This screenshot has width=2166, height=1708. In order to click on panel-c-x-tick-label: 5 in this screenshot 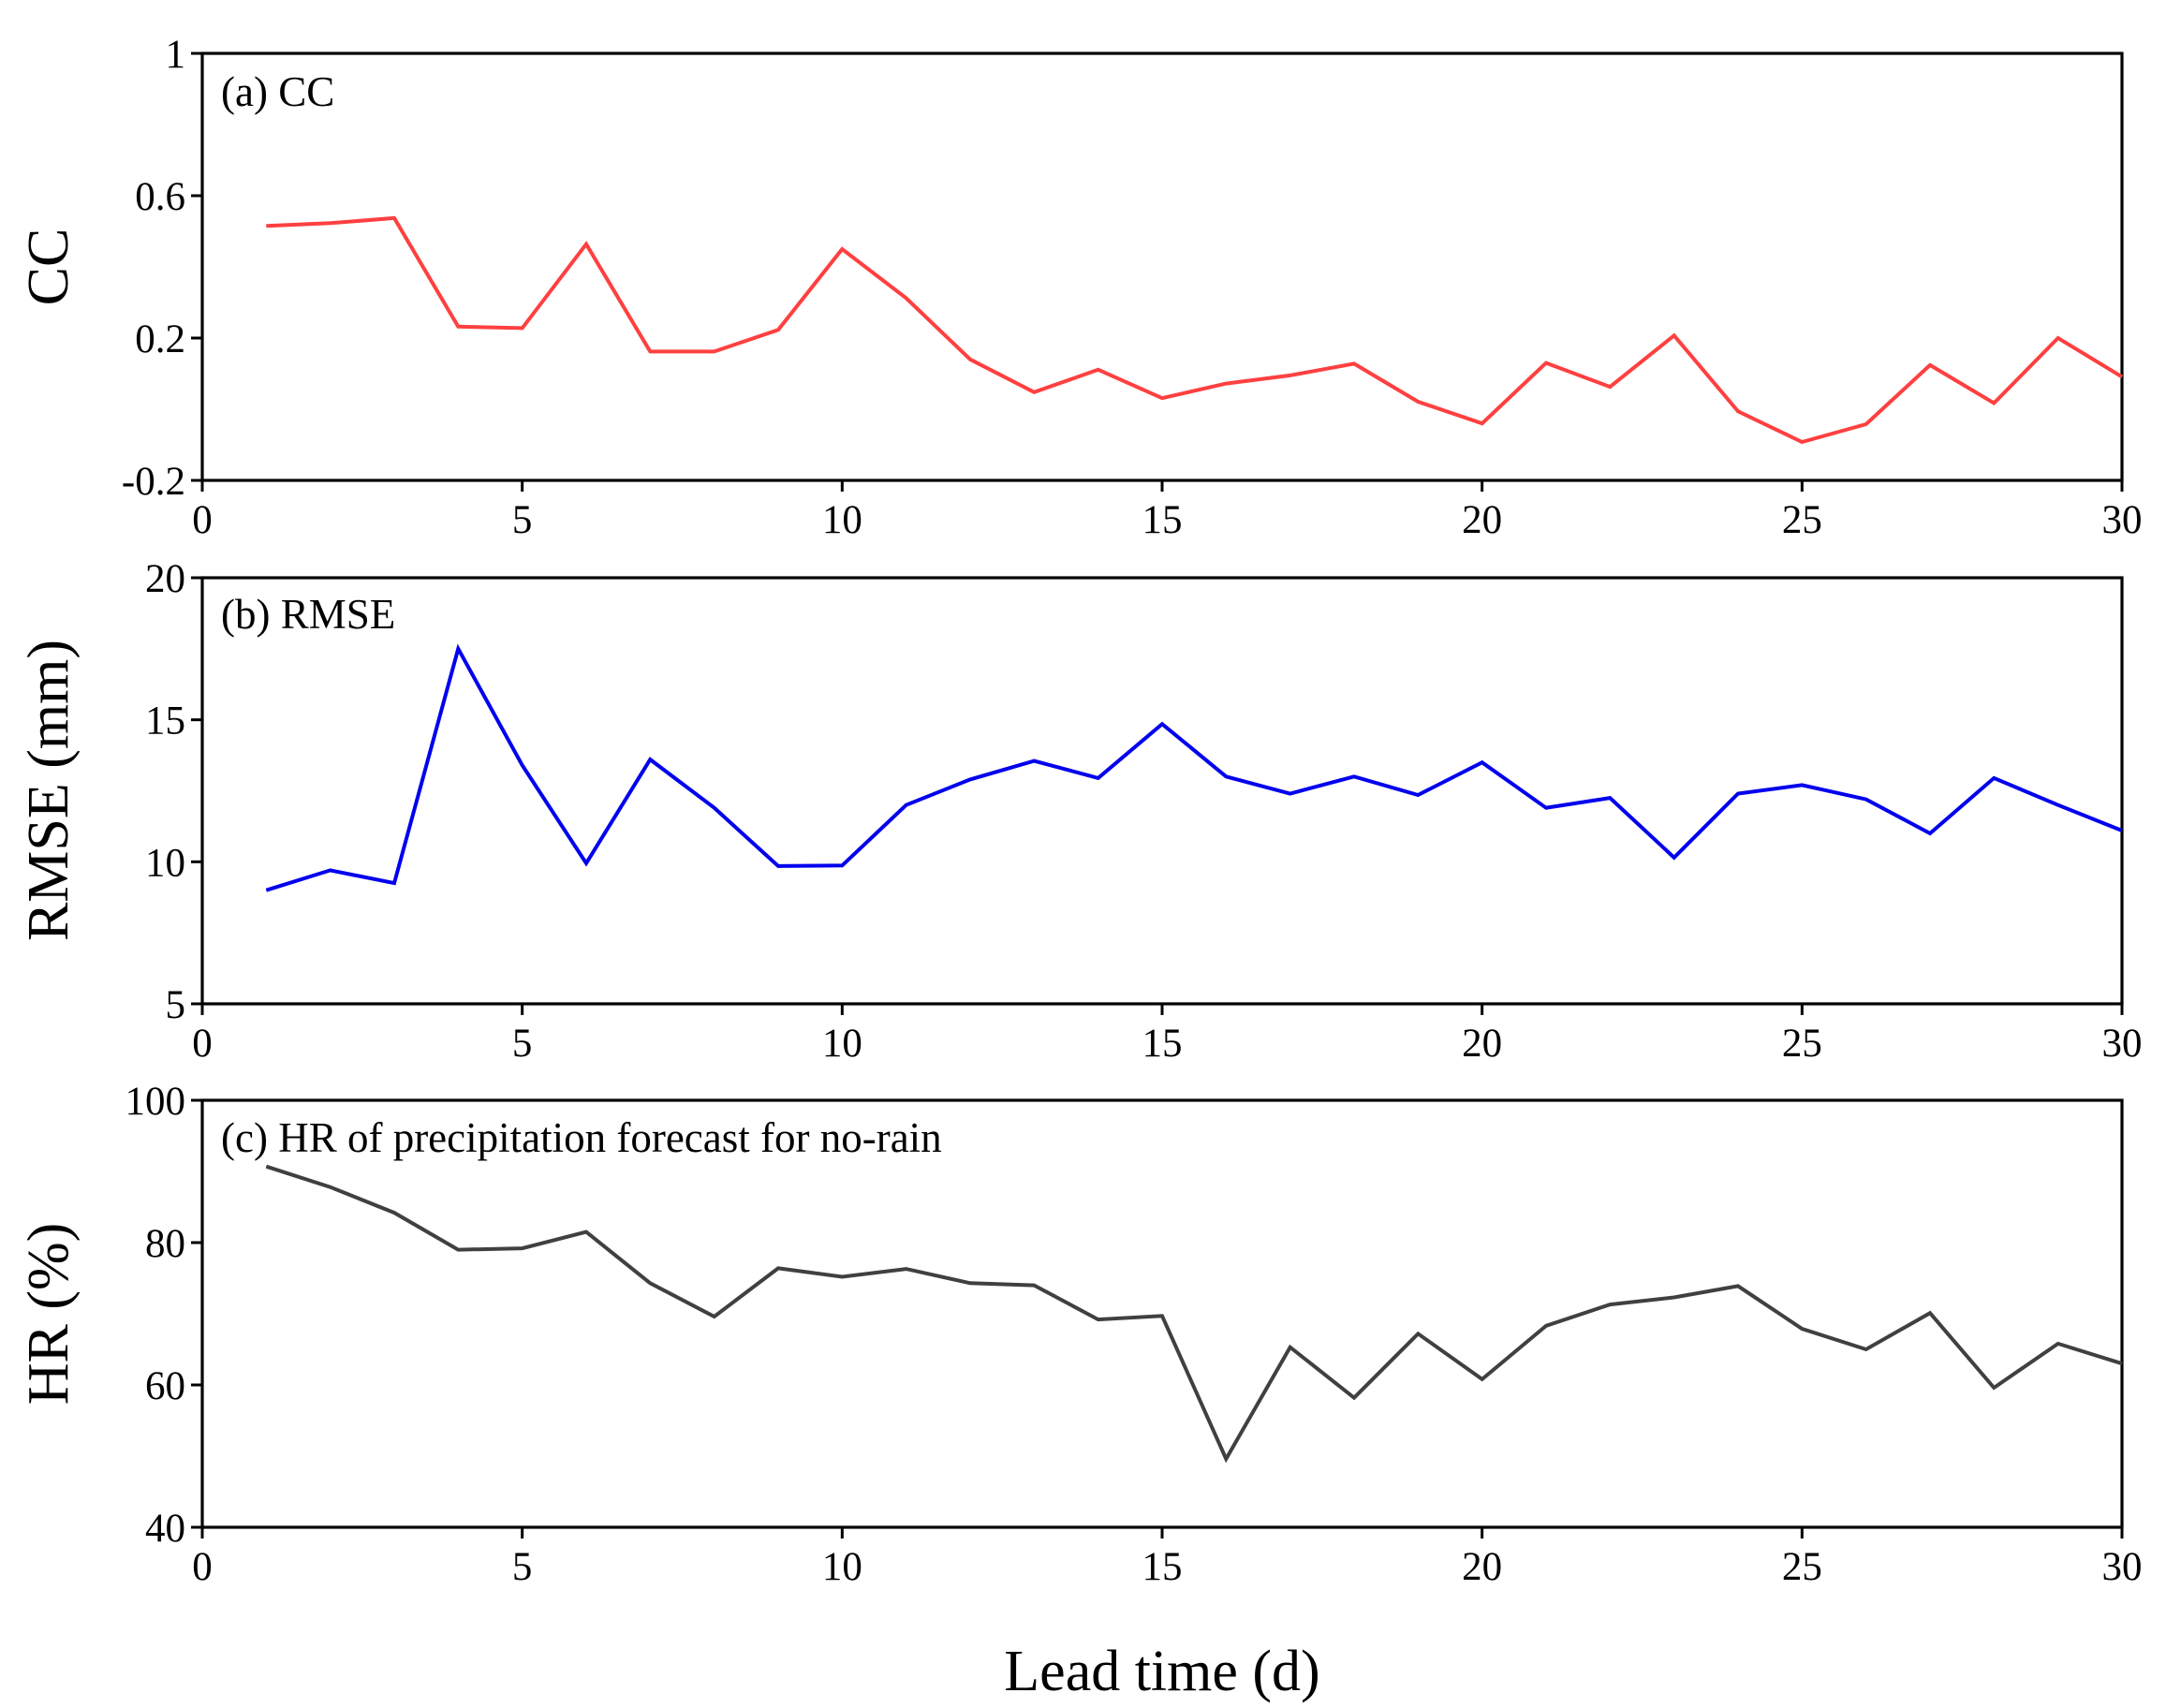, I will do `click(522, 1567)`.